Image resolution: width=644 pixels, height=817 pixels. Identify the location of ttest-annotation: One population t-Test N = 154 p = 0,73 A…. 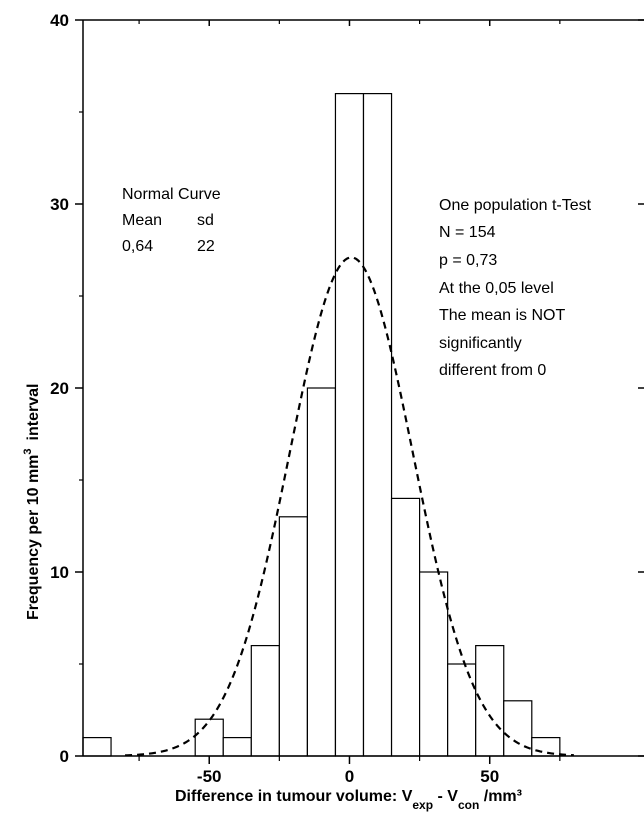
(515, 288).